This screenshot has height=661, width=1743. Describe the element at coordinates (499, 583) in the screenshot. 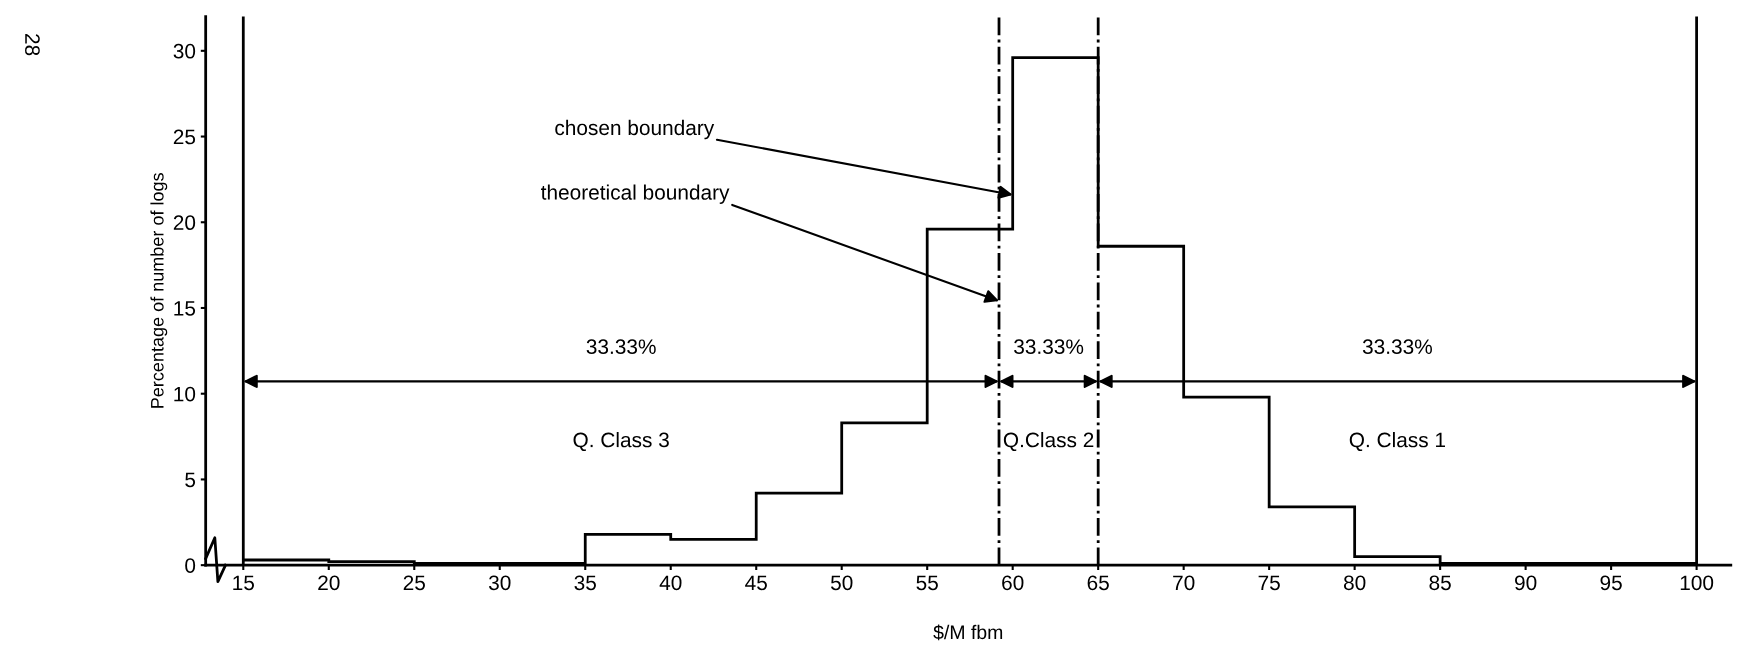

I see `x-tick-label: 30` at that location.